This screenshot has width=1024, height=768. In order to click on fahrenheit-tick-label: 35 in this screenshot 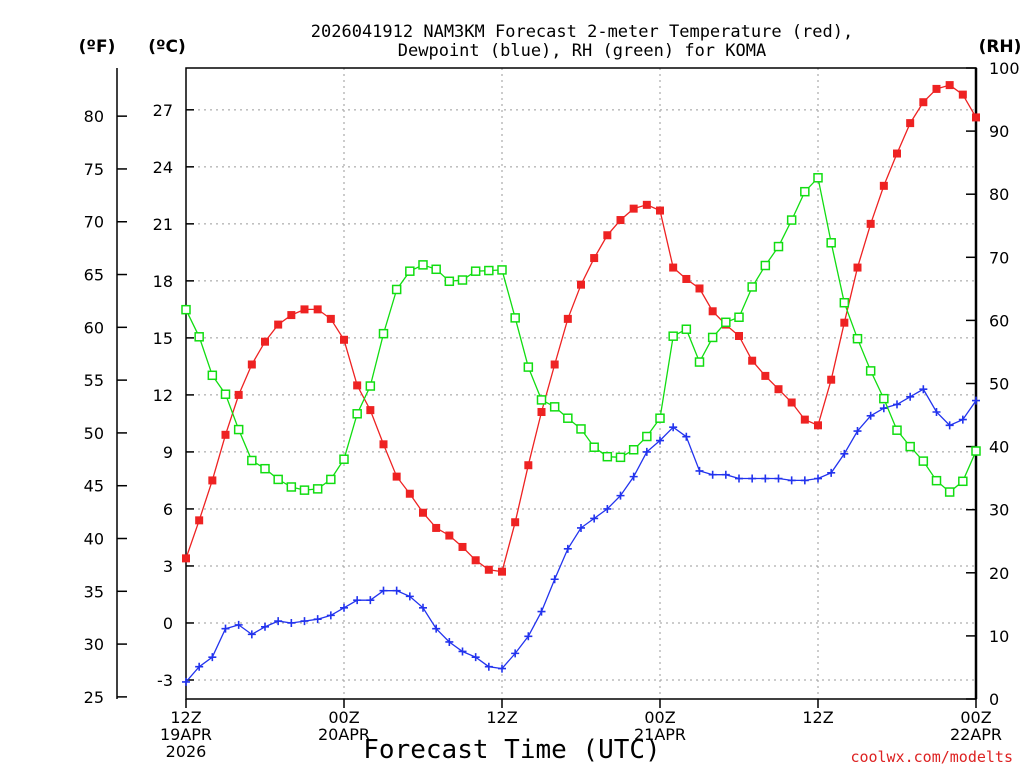, I will do `click(94, 591)`.